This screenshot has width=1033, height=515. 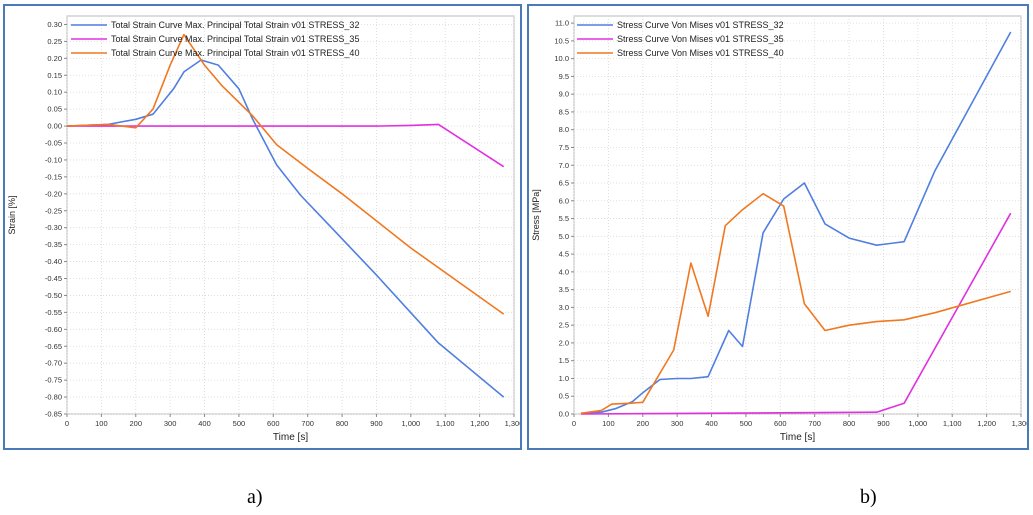 What do you see at coordinates (445, 423) in the screenshot?
I see `strain-x-tick-label: 1,100` at bounding box center [445, 423].